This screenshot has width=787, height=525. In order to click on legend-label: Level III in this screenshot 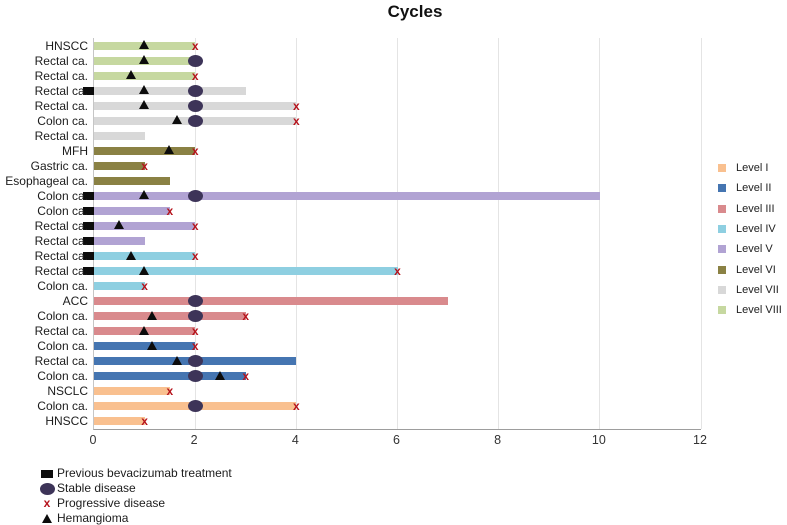, I will do `click(755, 208)`.